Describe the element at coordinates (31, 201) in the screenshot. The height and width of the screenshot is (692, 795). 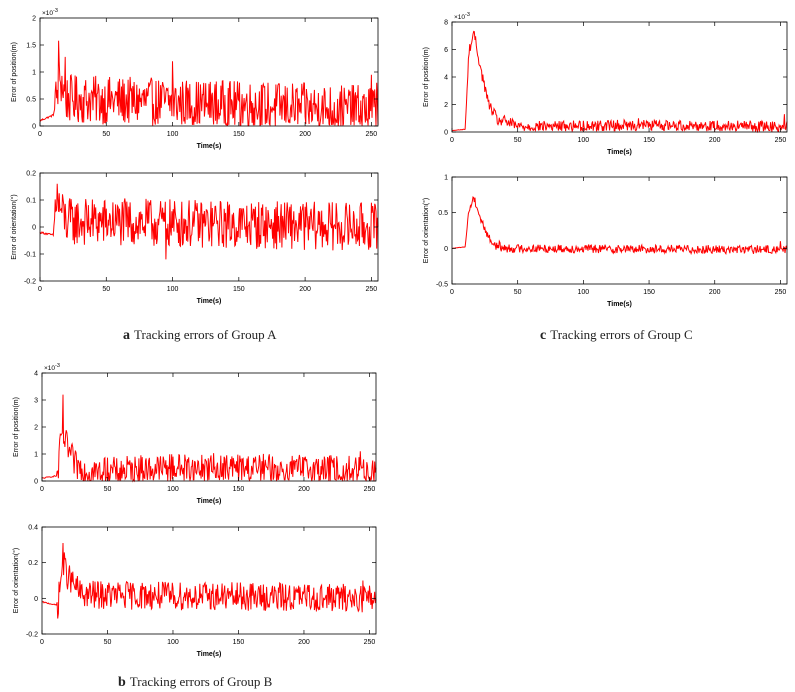
I see `y-tick-label: 0.1` at that location.